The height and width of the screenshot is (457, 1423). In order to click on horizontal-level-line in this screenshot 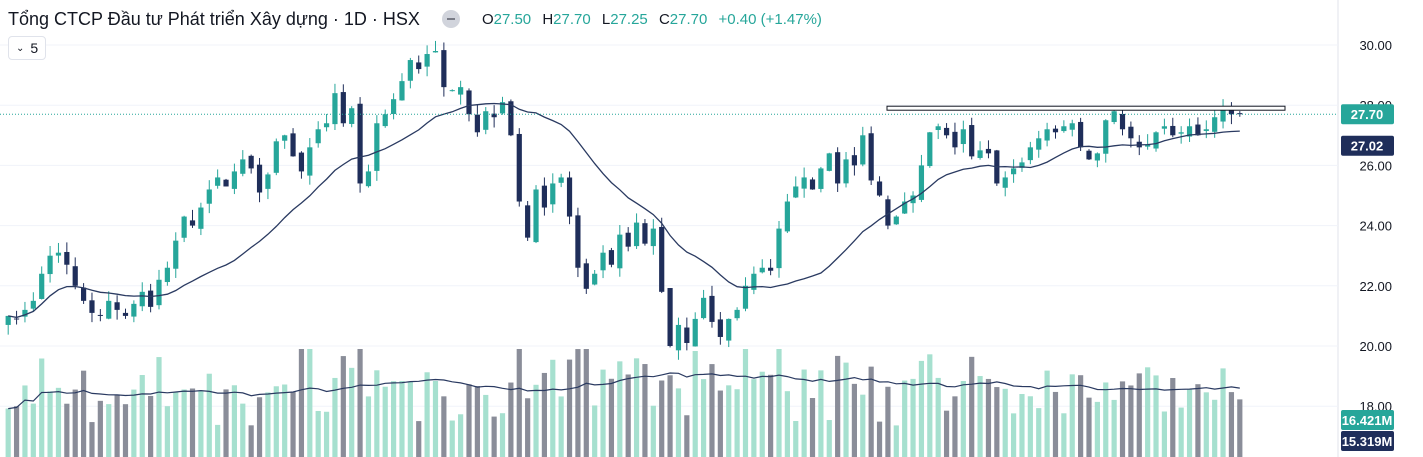, I will do `click(1086, 108)`.